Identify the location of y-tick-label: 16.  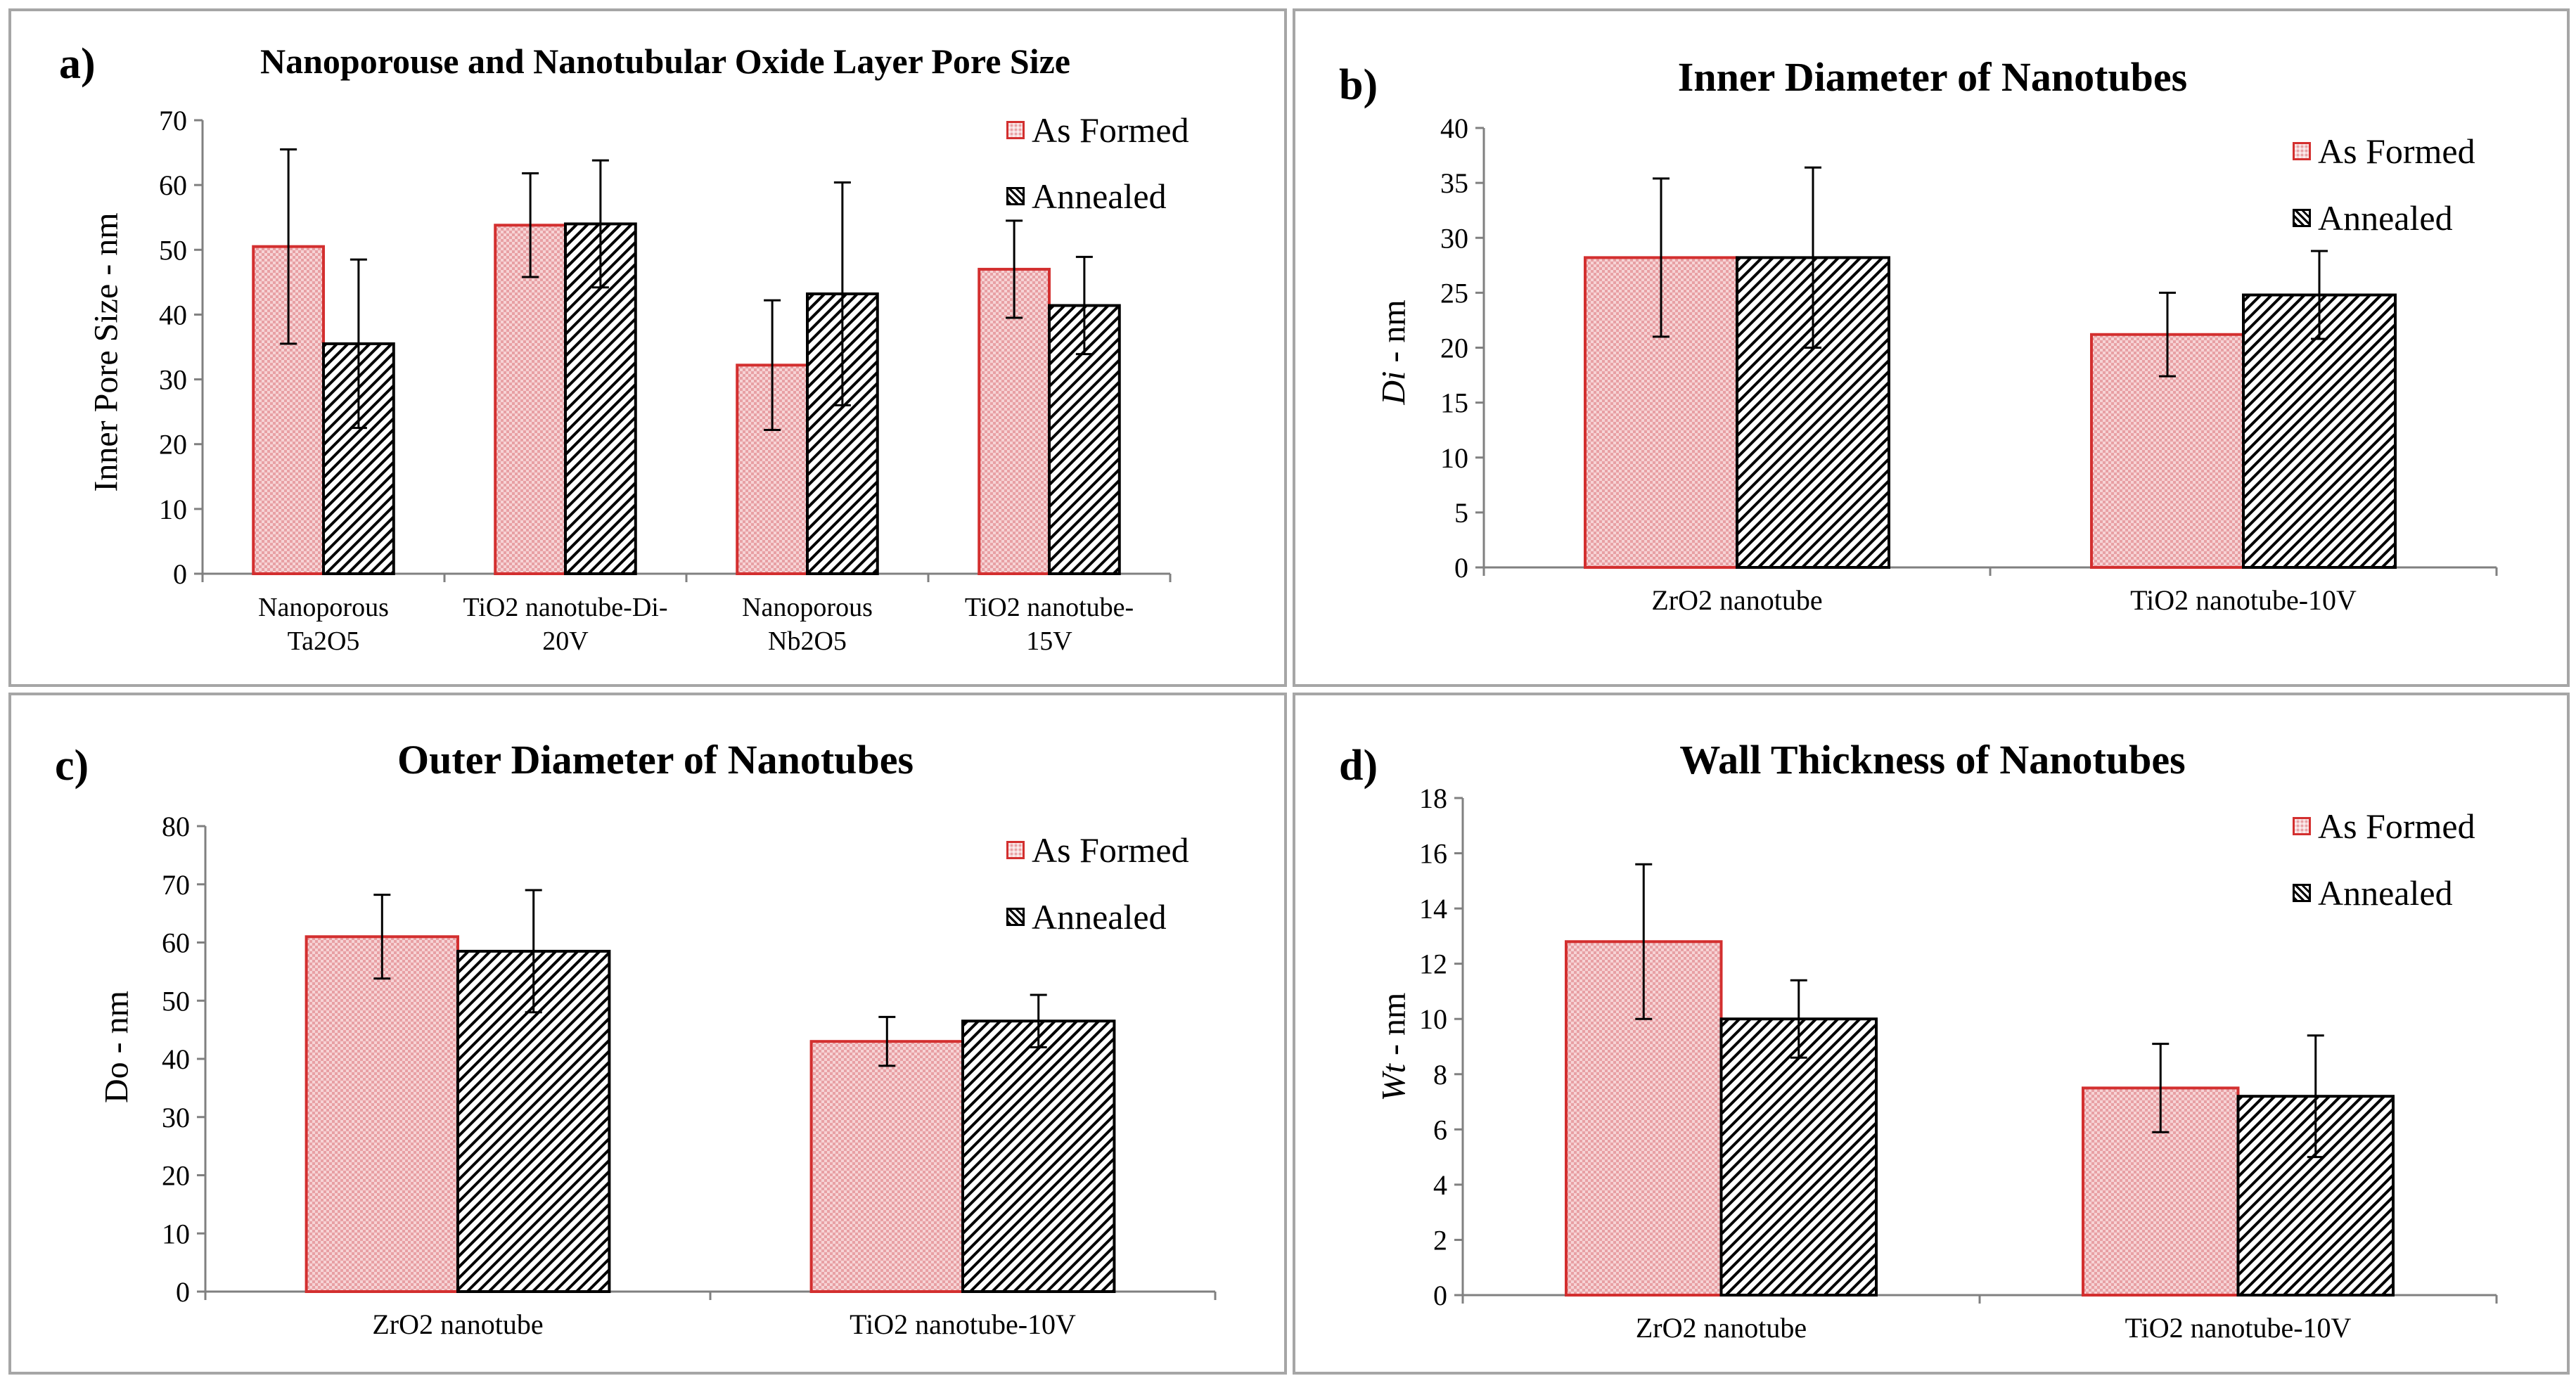
(1433, 854).